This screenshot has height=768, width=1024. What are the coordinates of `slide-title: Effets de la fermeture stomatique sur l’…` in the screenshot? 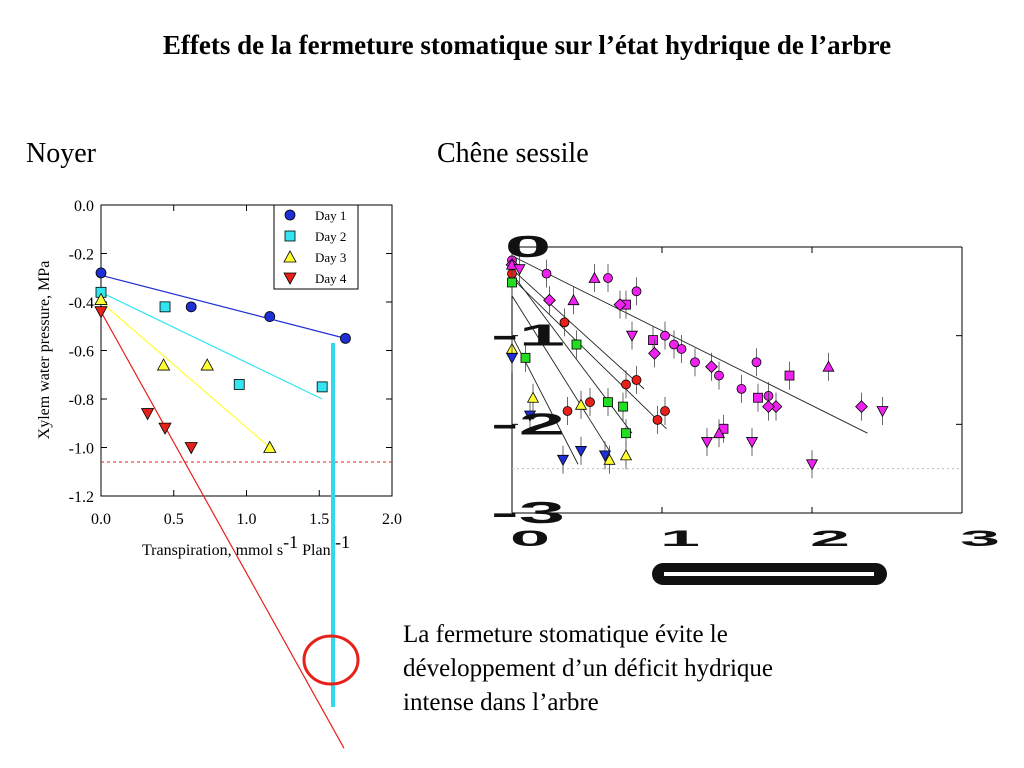 It's located at (527, 45).